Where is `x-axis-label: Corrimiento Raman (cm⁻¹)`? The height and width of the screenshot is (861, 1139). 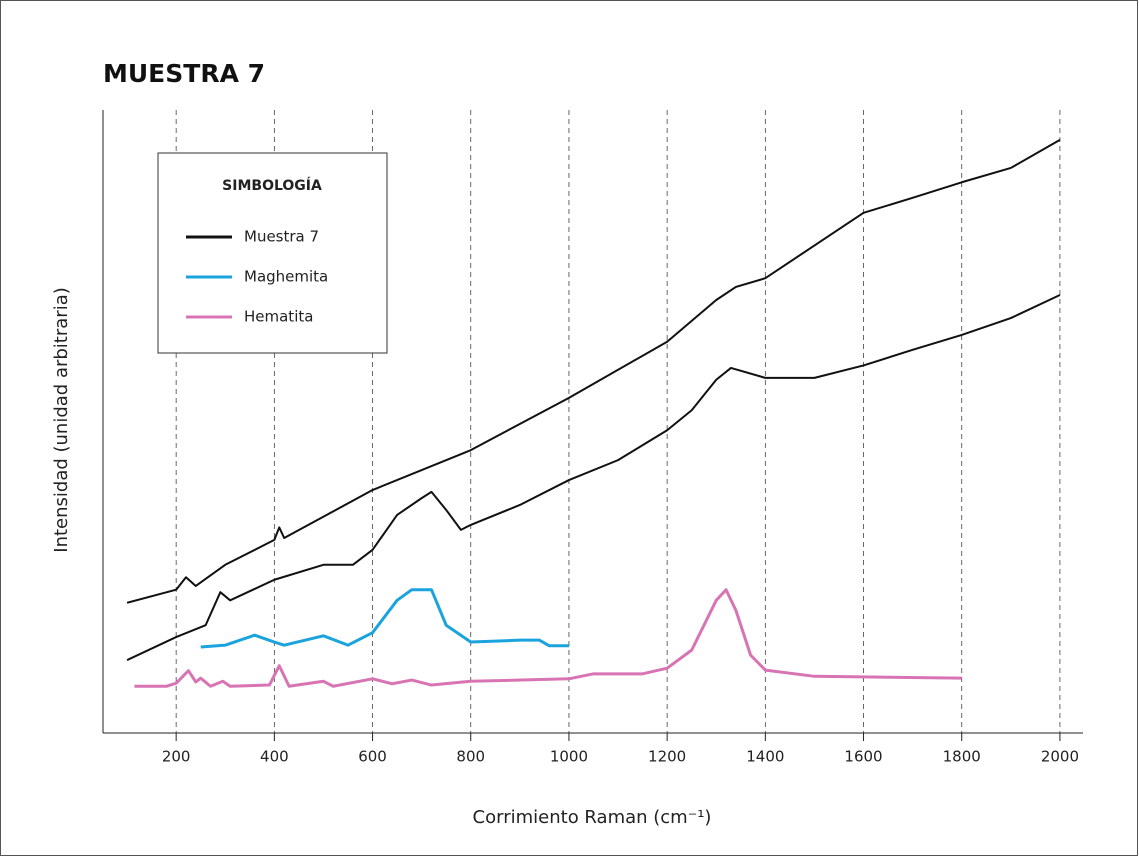 x-axis-label: Corrimiento Raman (cm⁻¹) is located at coordinates (592, 817).